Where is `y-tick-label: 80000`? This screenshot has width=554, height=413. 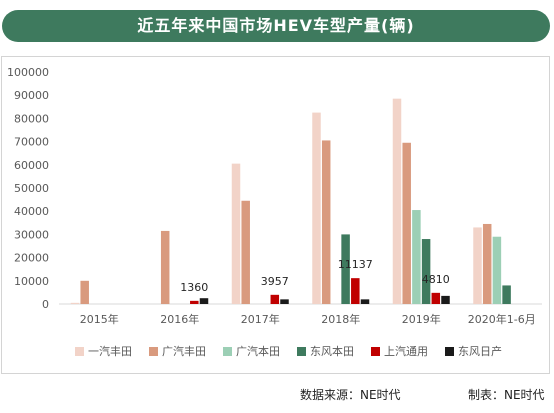
y-tick-label: 80000 is located at coordinates (31, 118).